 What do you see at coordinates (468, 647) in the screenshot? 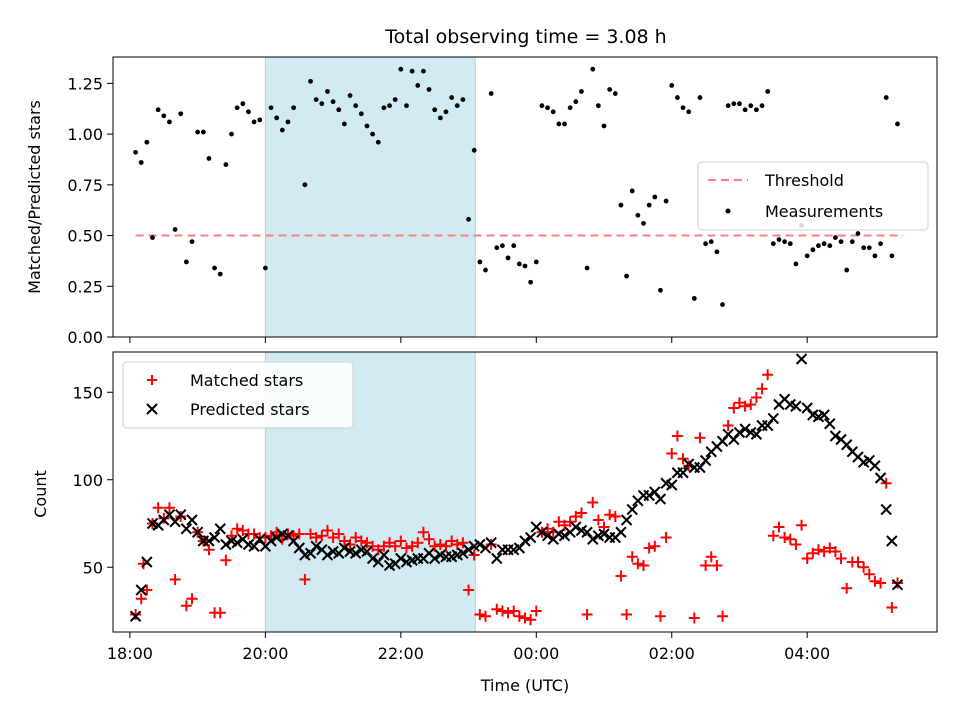
I see `bottom-x-ticks: 18:00 20:00 22:00 00:00 02:00 04:00` at bounding box center [468, 647].